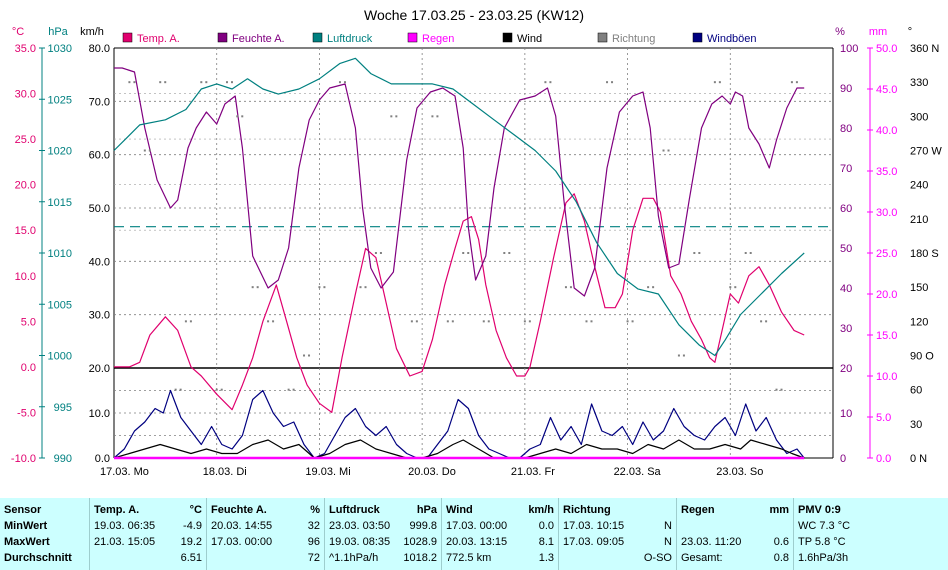  I want to click on wind-tick-label: 40.0, so click(99, 262).